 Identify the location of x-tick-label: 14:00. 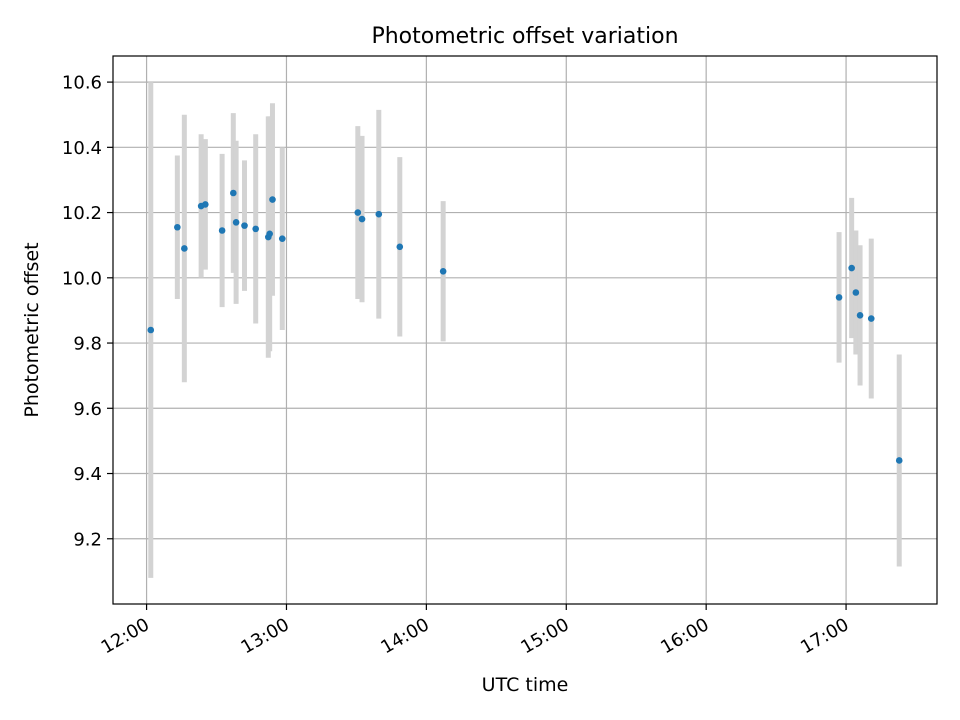
(404, 636).